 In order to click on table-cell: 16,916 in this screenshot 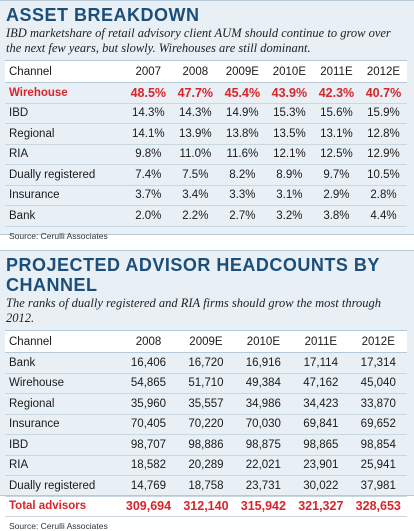, I will do `click(263, 363)`.